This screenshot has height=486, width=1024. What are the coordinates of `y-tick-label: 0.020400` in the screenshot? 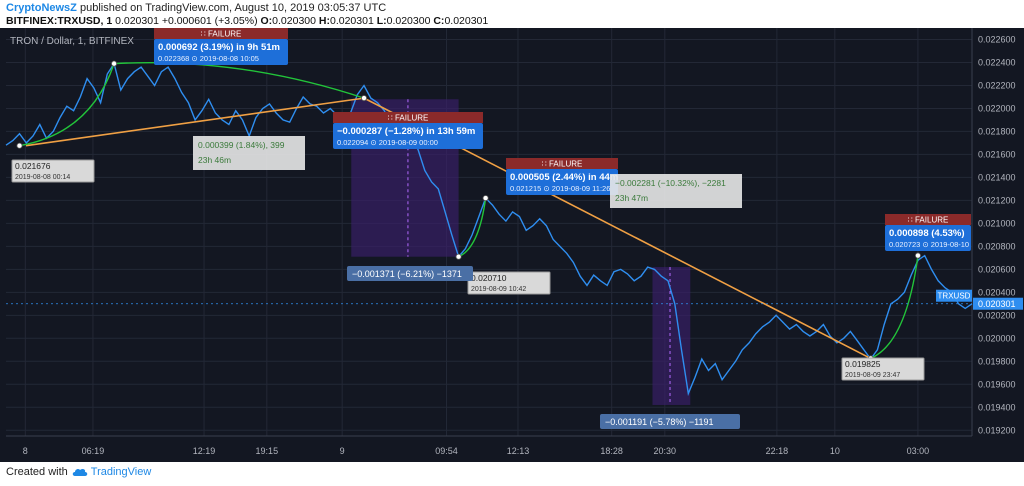 It's located at (997, 292).